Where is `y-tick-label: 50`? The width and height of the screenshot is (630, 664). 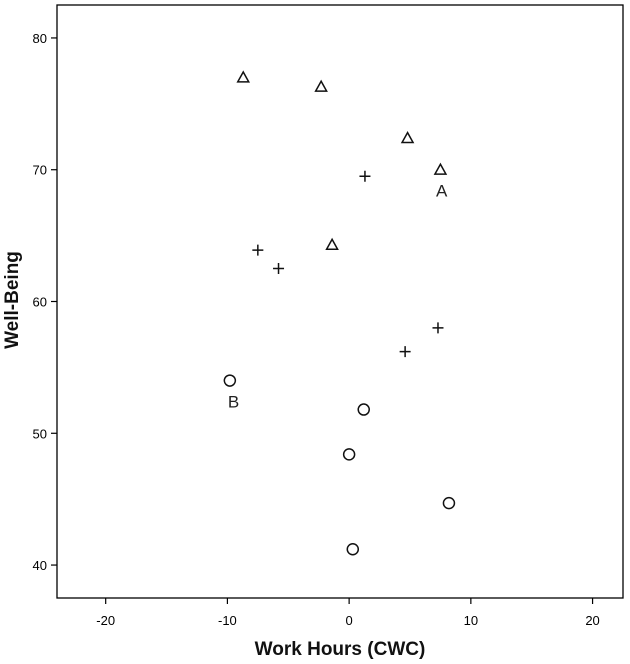 y-tick-label: 50 is located at coordinates (40, 433).